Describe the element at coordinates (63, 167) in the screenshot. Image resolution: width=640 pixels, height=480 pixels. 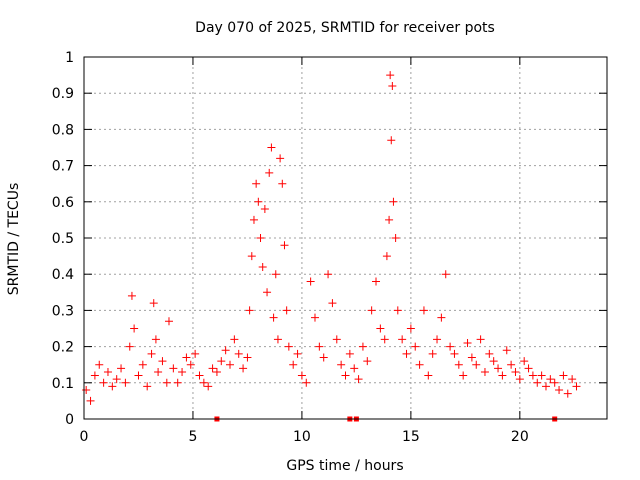
I see `y-tick-label: 0.7` at that location.